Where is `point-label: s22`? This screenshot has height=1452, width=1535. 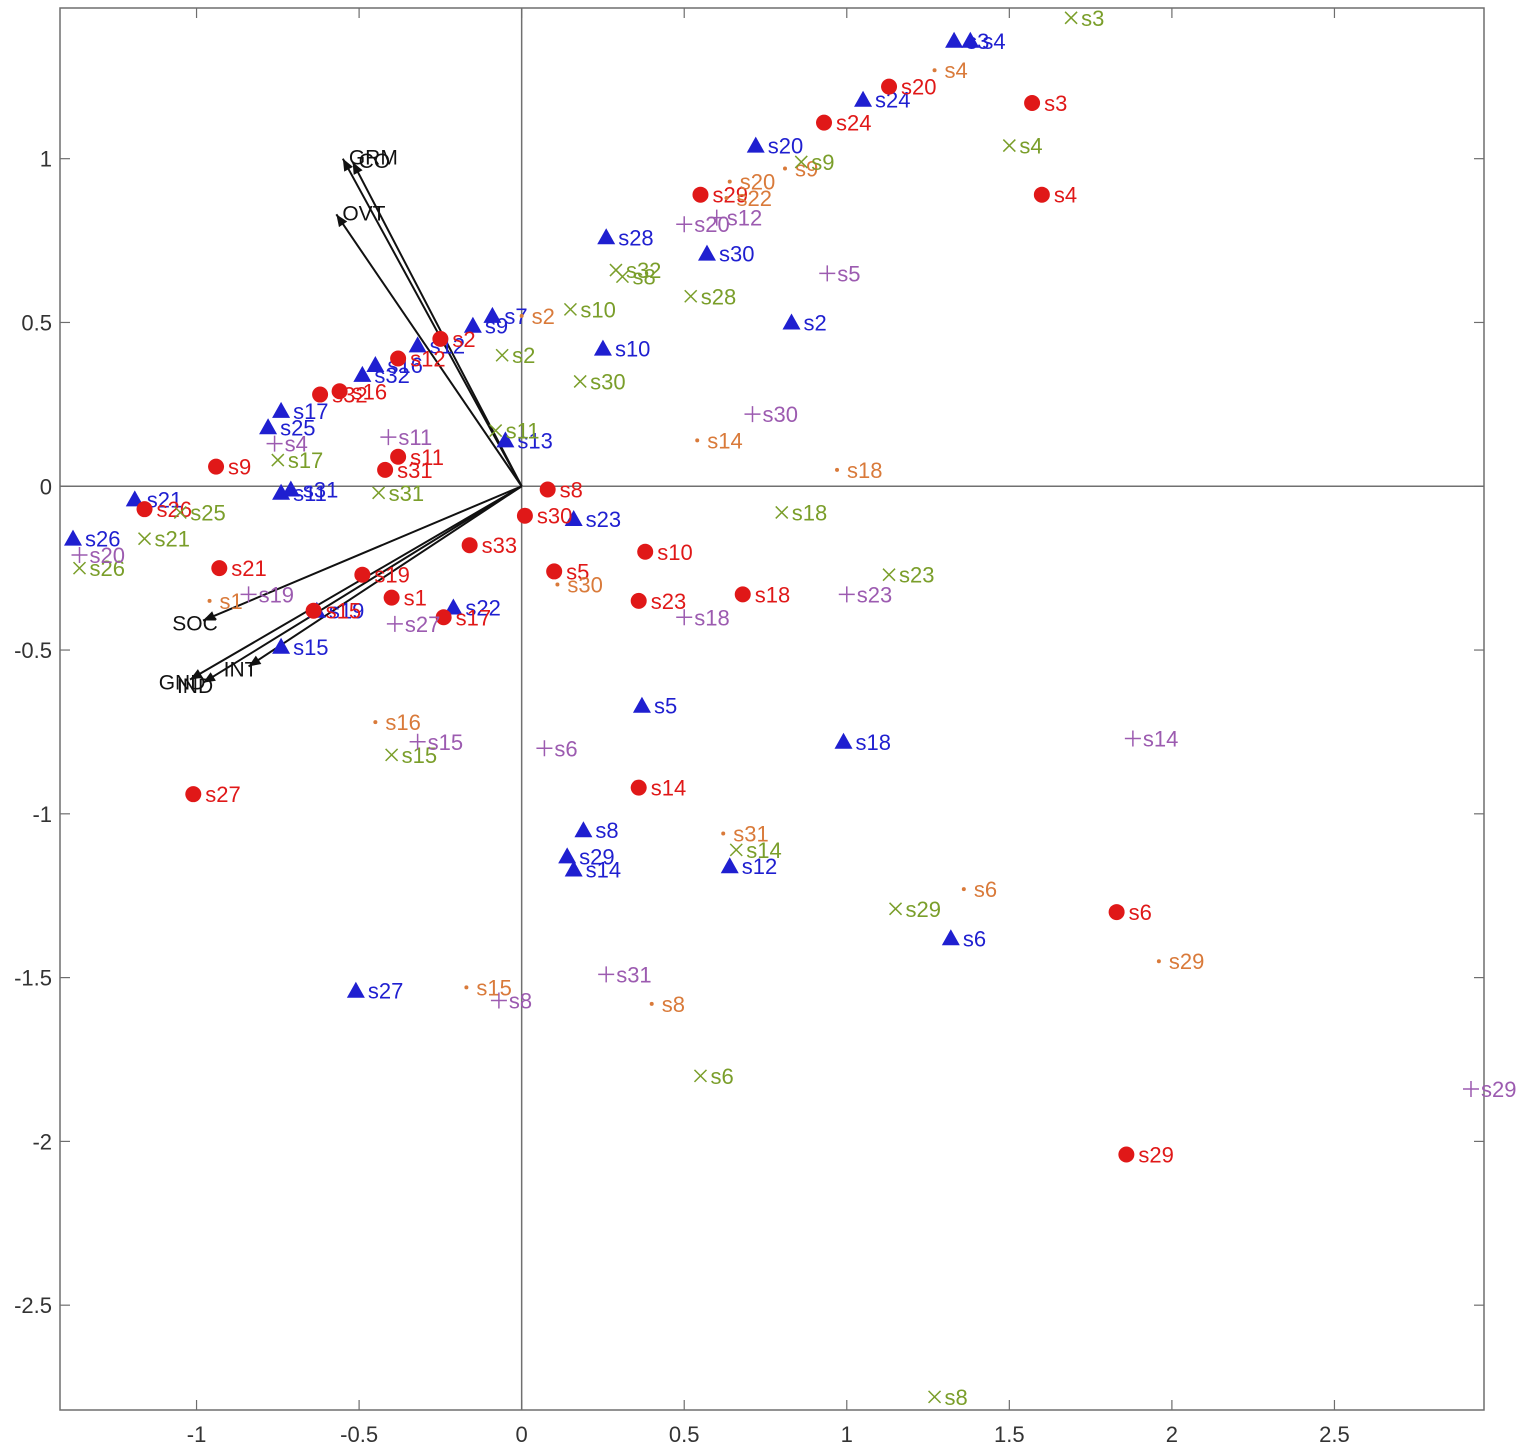
point-label: s22 is located at coordinates (753, 198).